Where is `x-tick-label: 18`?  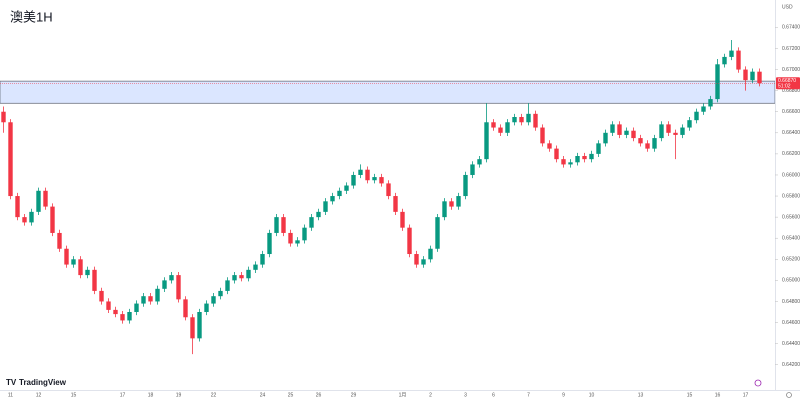
x-tick-label: 18 is located at coordinates (151, 395).